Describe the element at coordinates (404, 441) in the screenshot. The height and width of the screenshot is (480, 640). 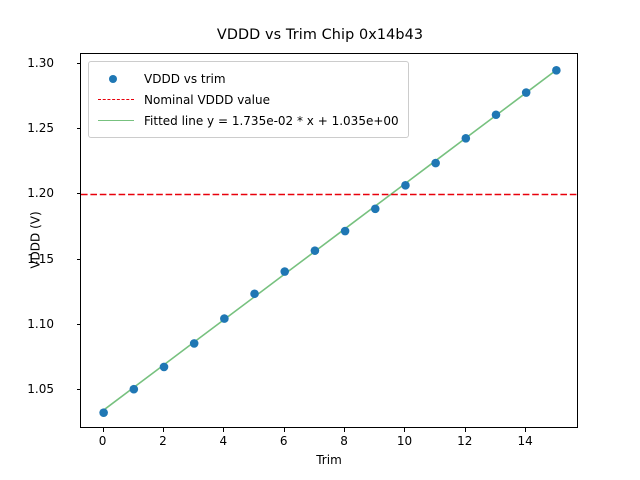
I see `x-tick-label: 10` at that location.